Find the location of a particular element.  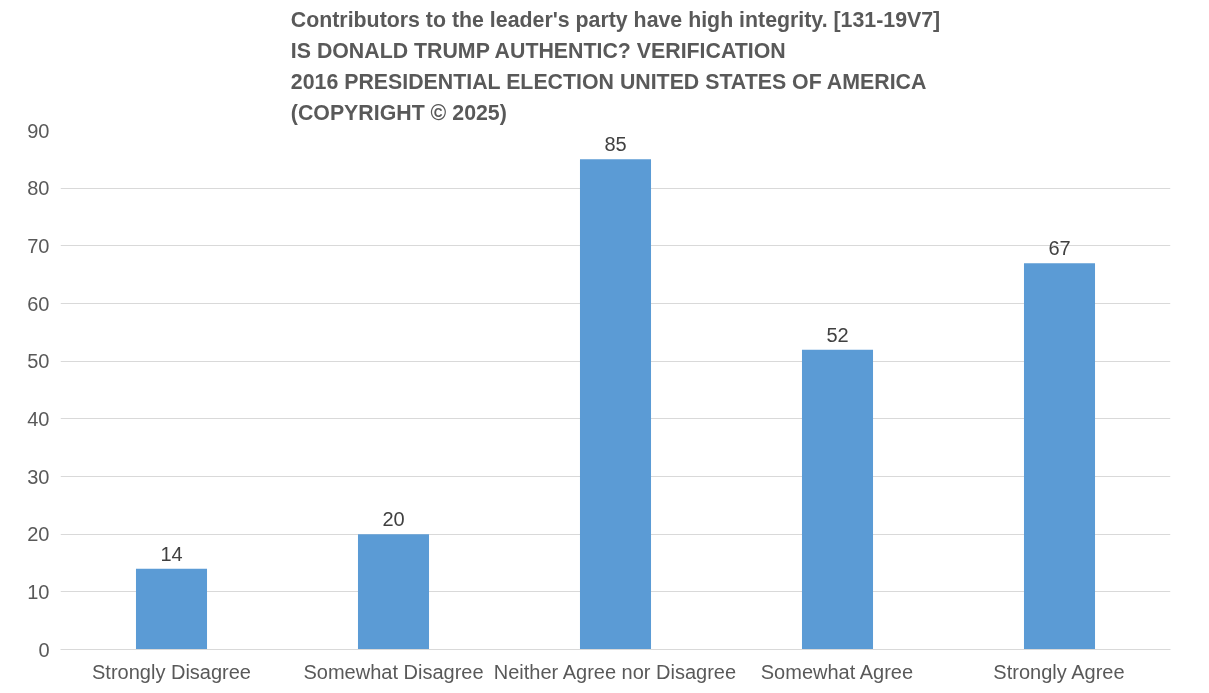

y-tick-label: 20 is located at coordinates (38, 534).